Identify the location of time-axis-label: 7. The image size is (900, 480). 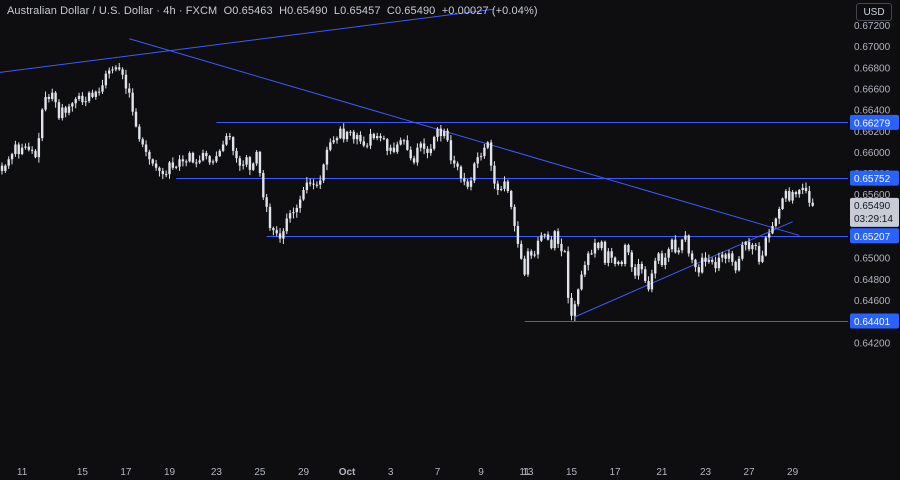
(438, 472).